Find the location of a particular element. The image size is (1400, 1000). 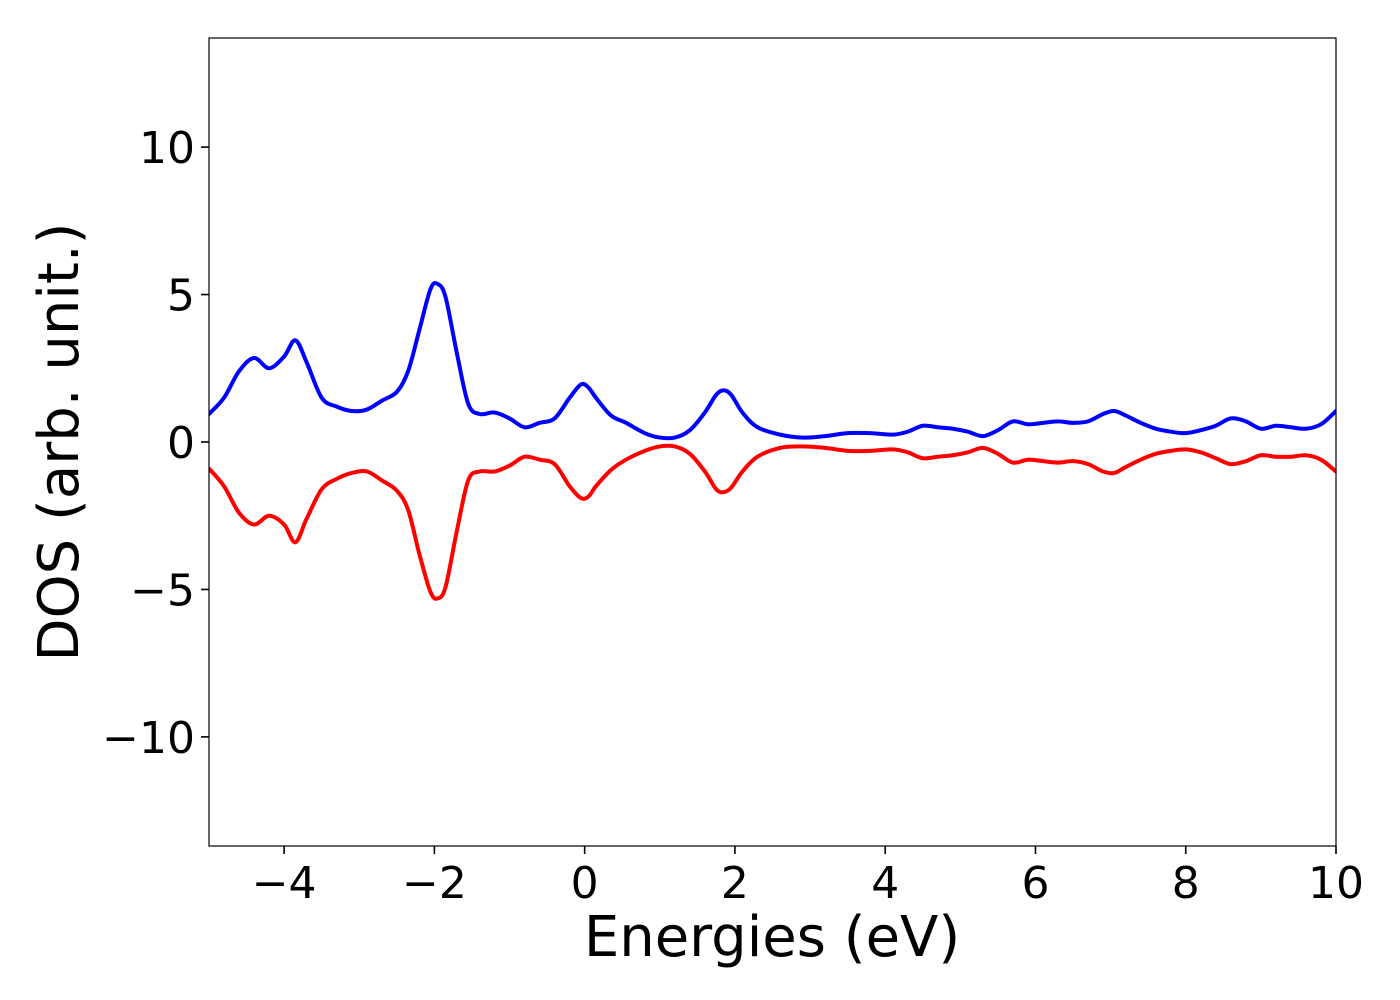

y-axis-label: DOS (arb. unit.) is located at coordinates (59, 441).